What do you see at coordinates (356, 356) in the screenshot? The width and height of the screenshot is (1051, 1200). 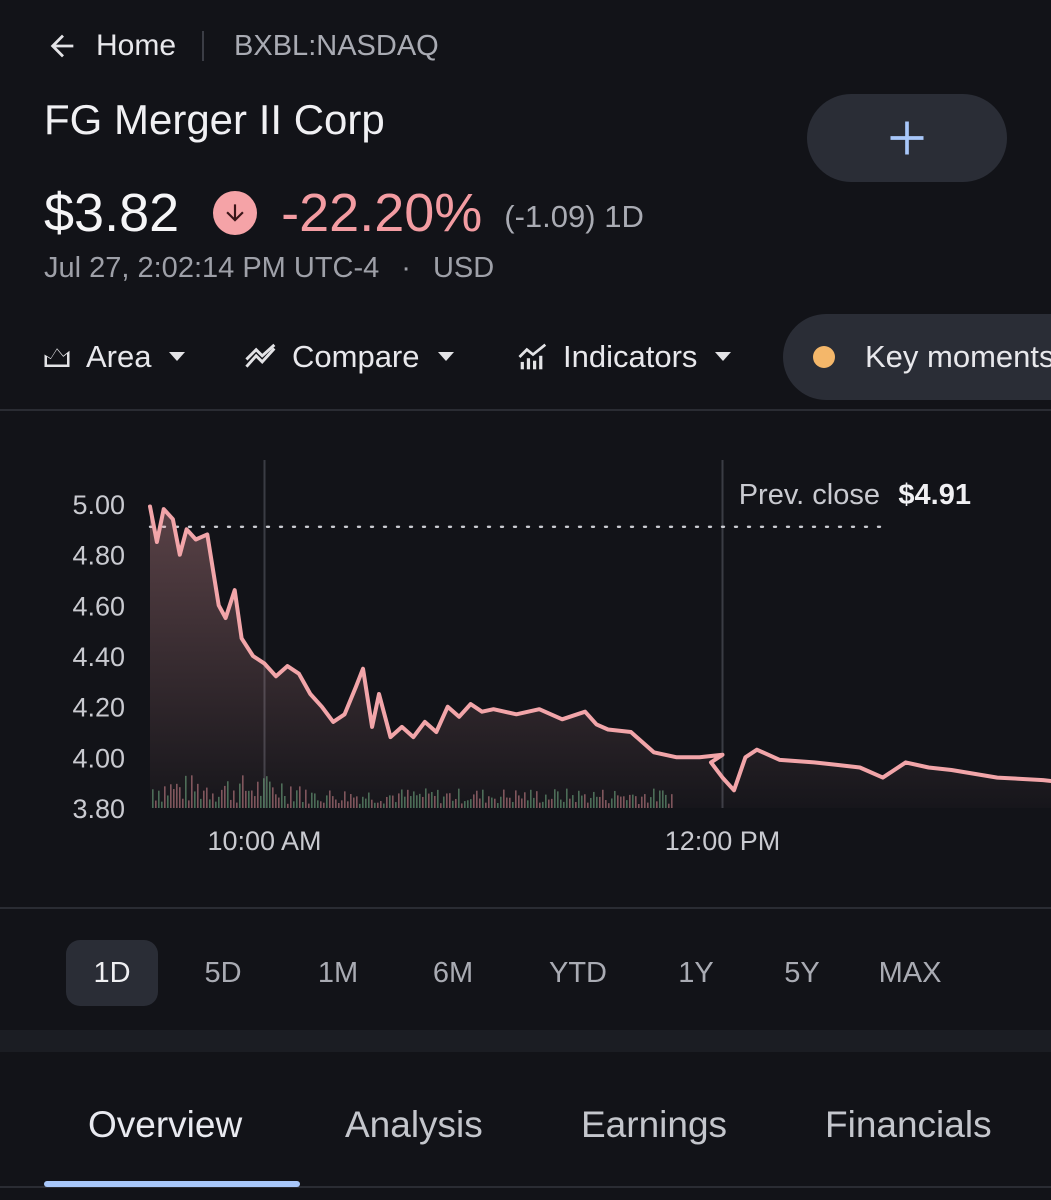 I see `compare-label: Compare` at bounding box center [356, 356].